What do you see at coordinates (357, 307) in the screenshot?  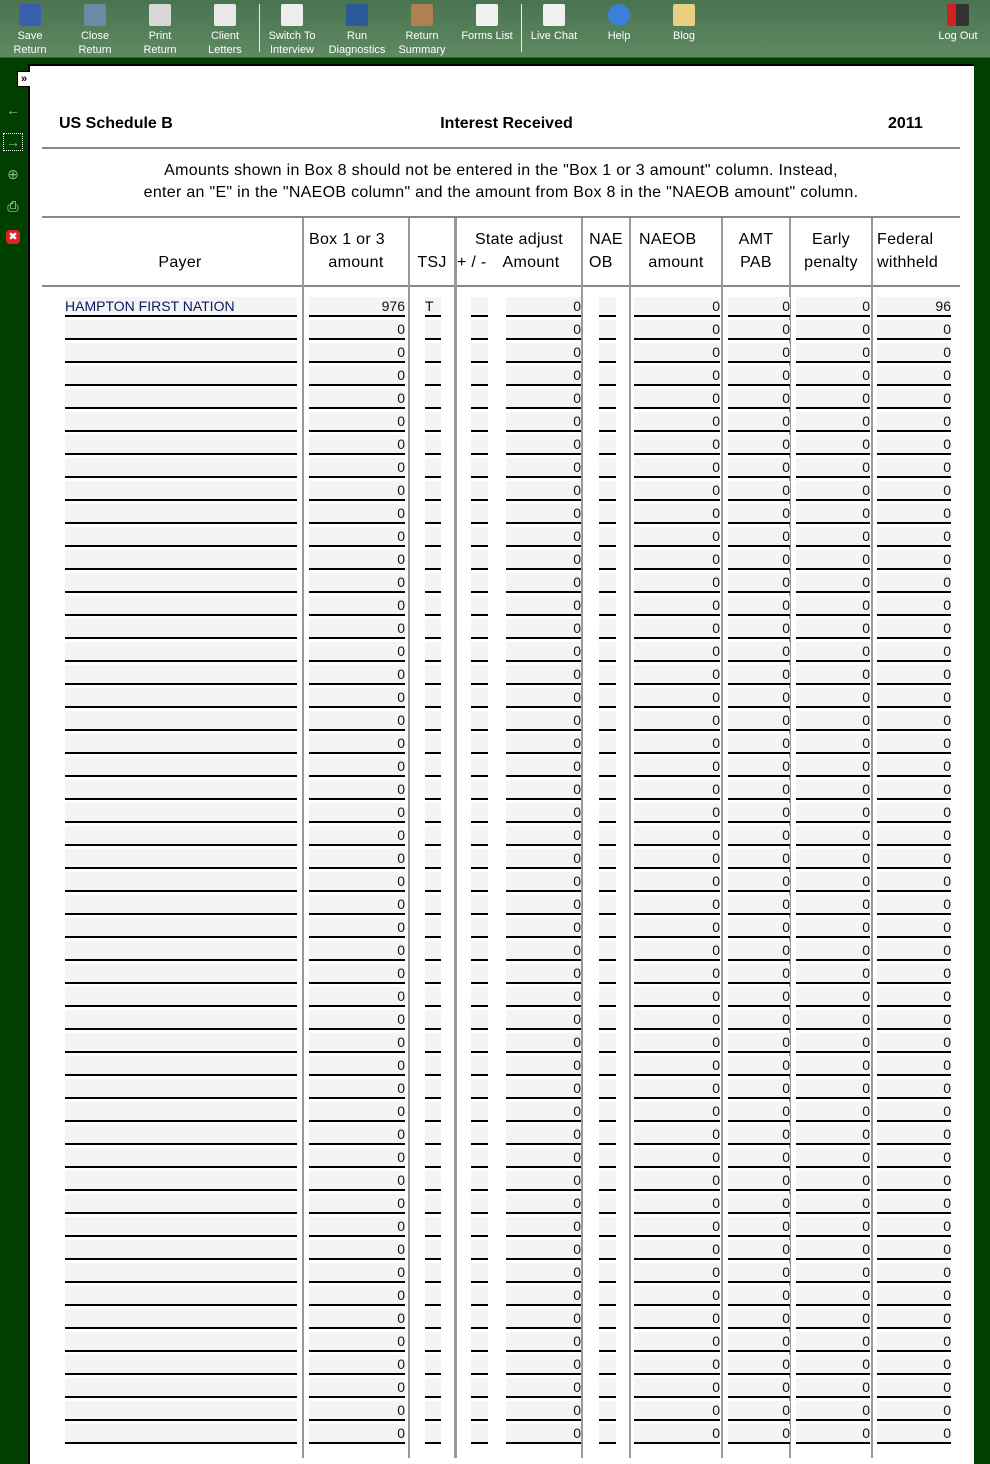 I see `box1-amount-field: 976` at bounding box center [357, 307].